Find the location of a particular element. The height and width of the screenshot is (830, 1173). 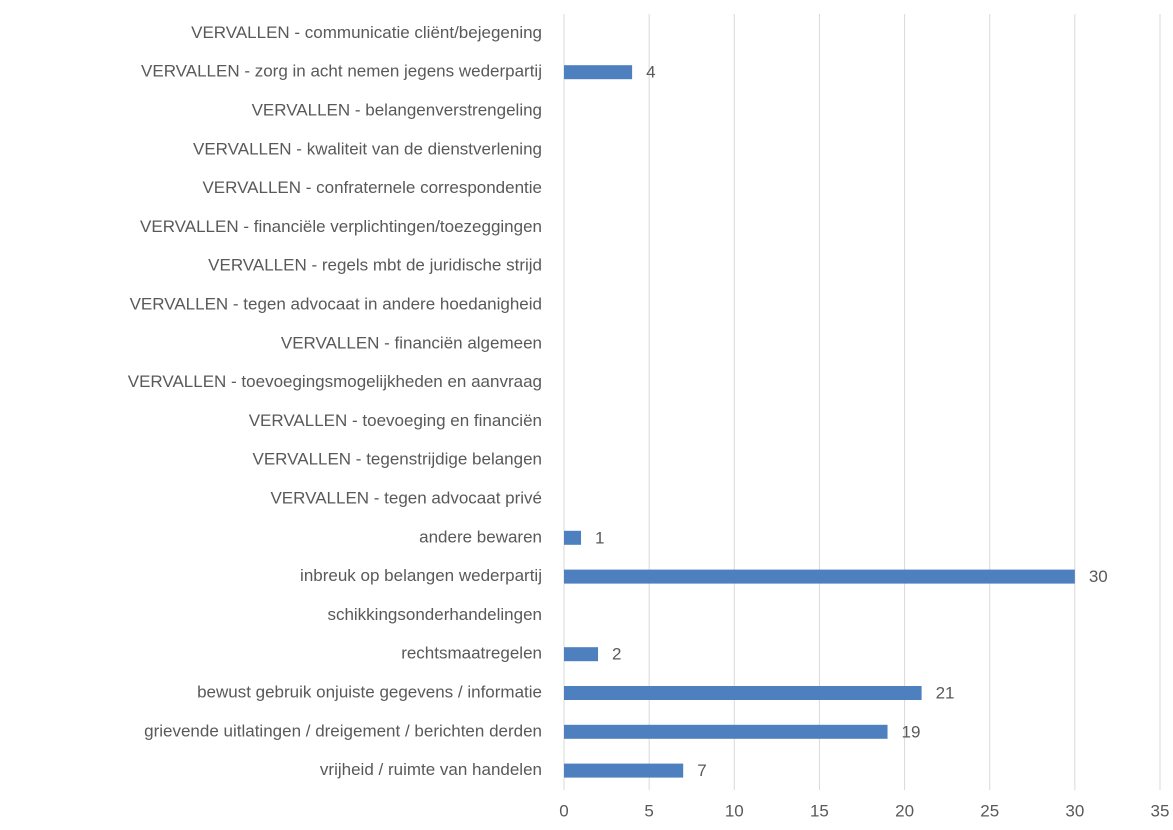

x-tick-label: 35 is located at coordinates (1160, 810).